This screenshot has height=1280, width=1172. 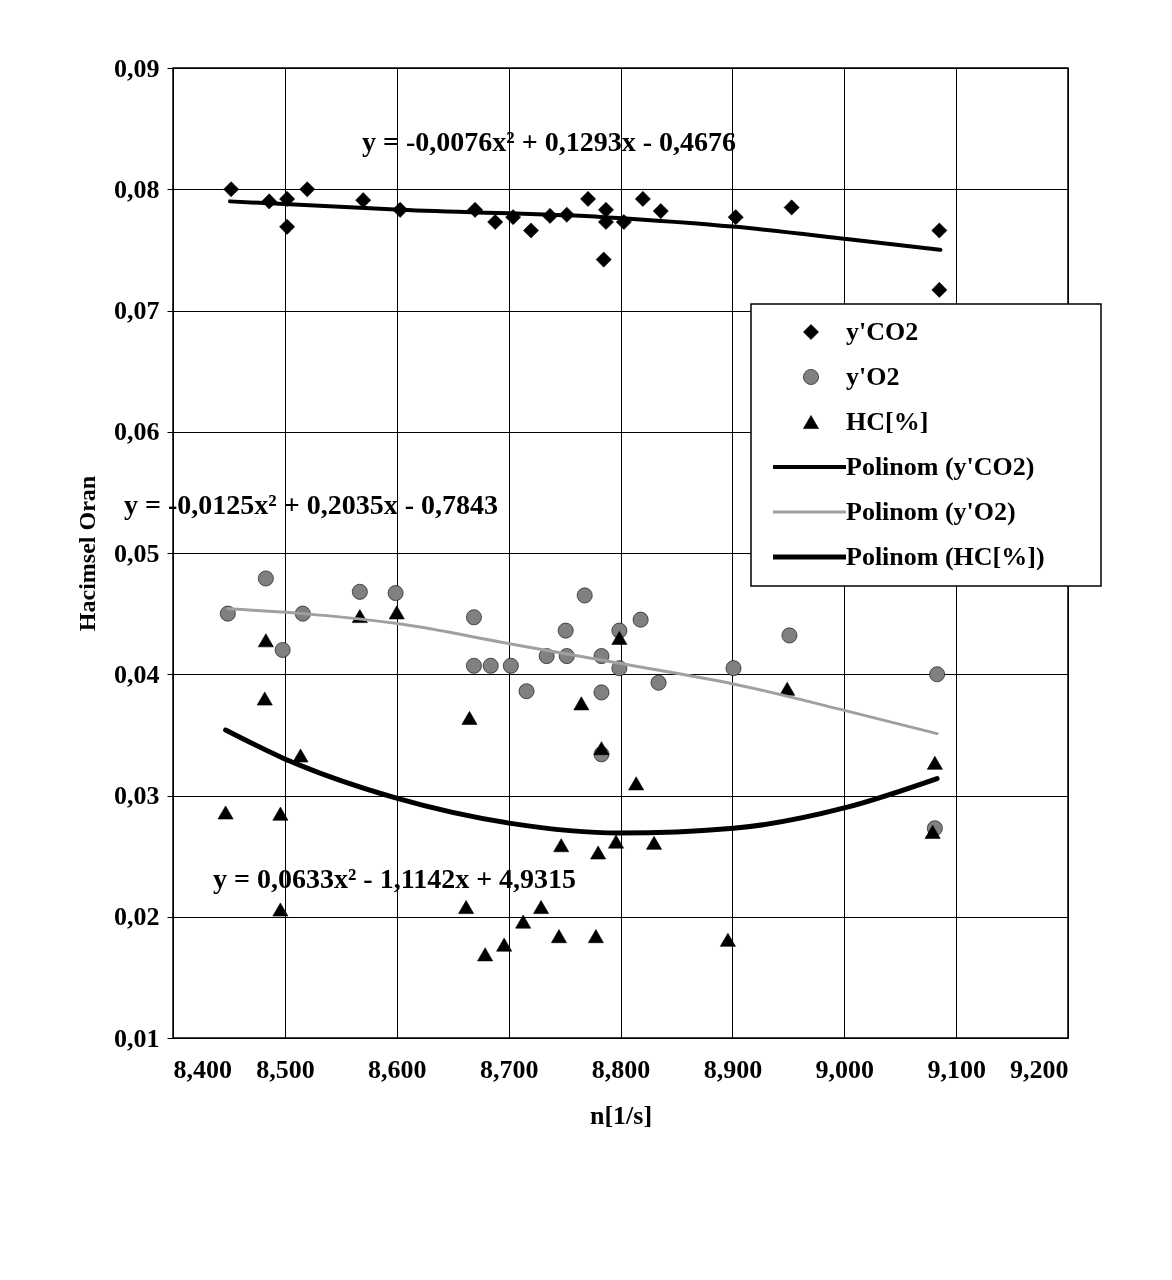 I want to click on legend-label: Polinom (y'O2), so click(x=931, y=511).